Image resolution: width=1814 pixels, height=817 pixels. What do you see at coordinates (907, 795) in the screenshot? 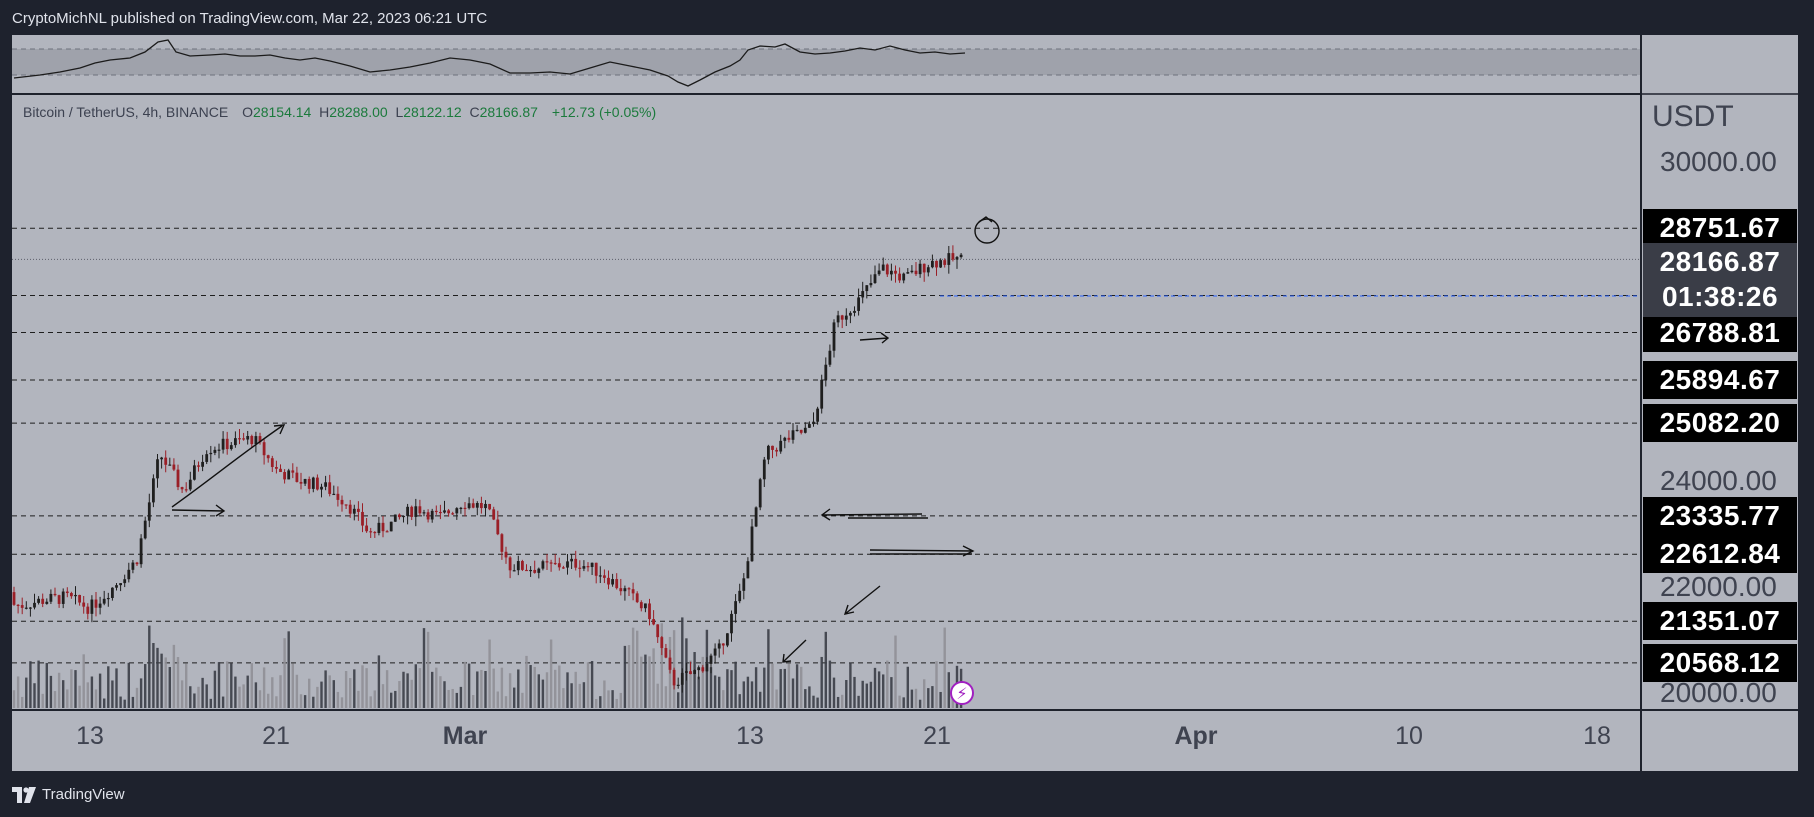
I see `footer-bar: TradingView` at bounding box center [907, 795].